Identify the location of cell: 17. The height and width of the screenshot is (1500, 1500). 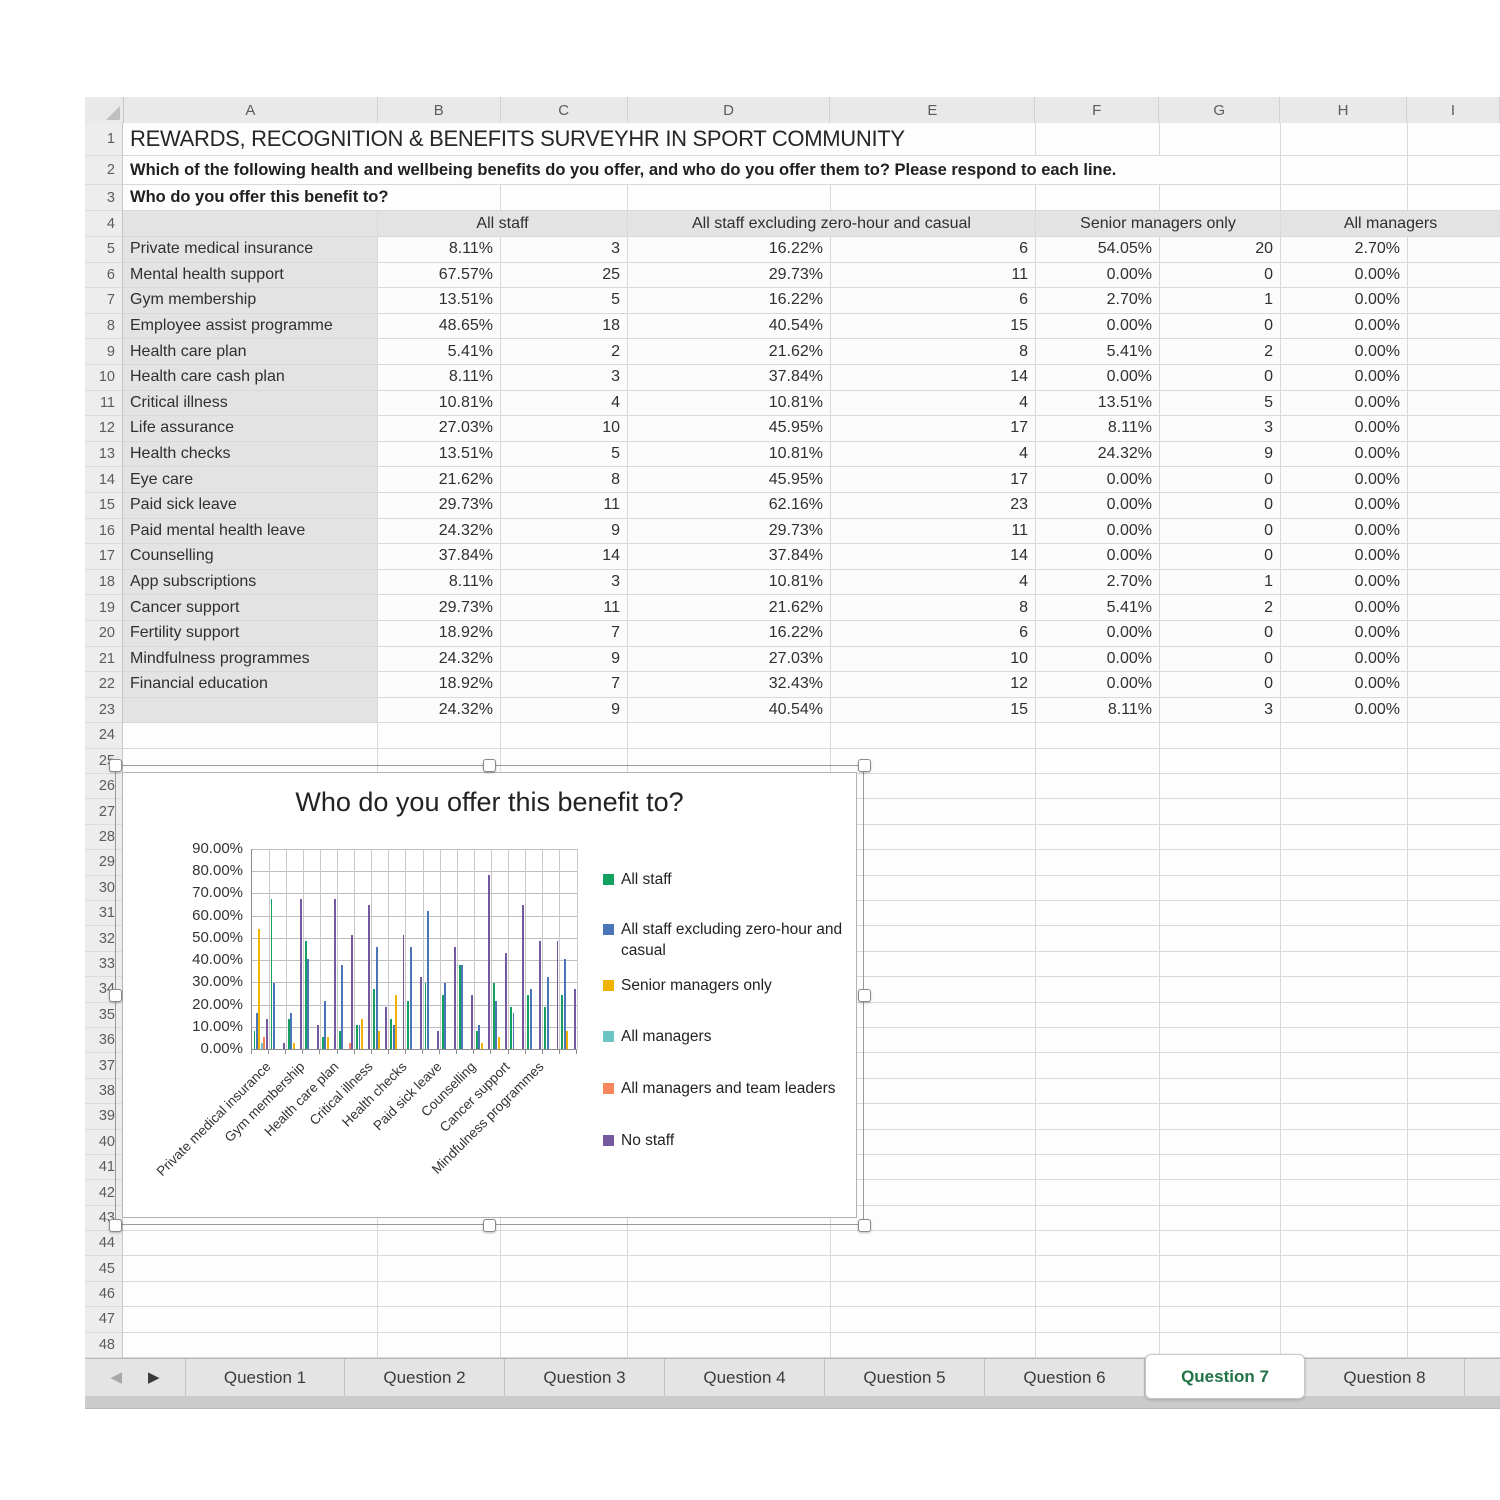
(932, 479).